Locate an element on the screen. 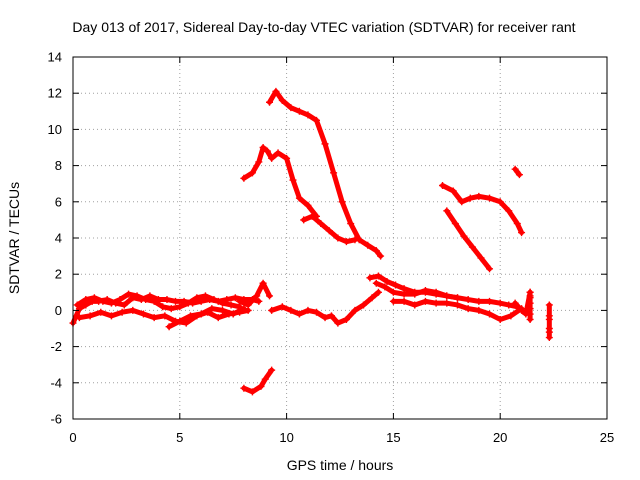  x-tick-label: 5 is located at coordinates (179, 437).